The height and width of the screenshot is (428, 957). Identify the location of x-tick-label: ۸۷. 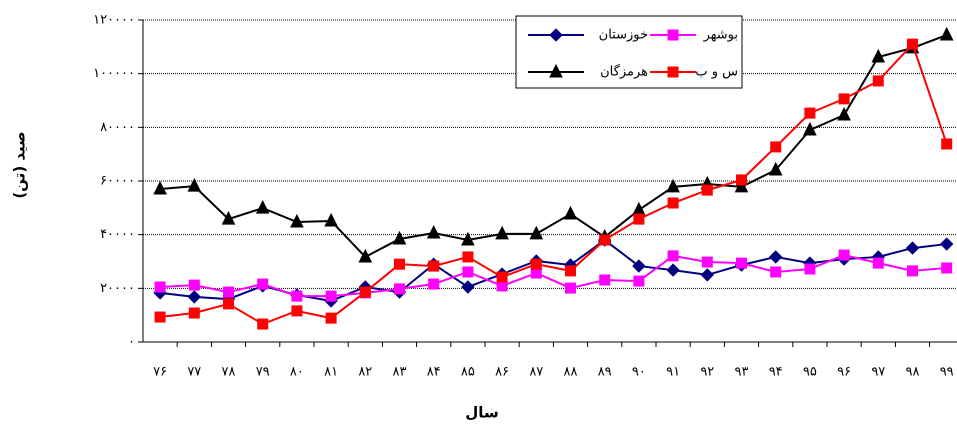
(536, 372).